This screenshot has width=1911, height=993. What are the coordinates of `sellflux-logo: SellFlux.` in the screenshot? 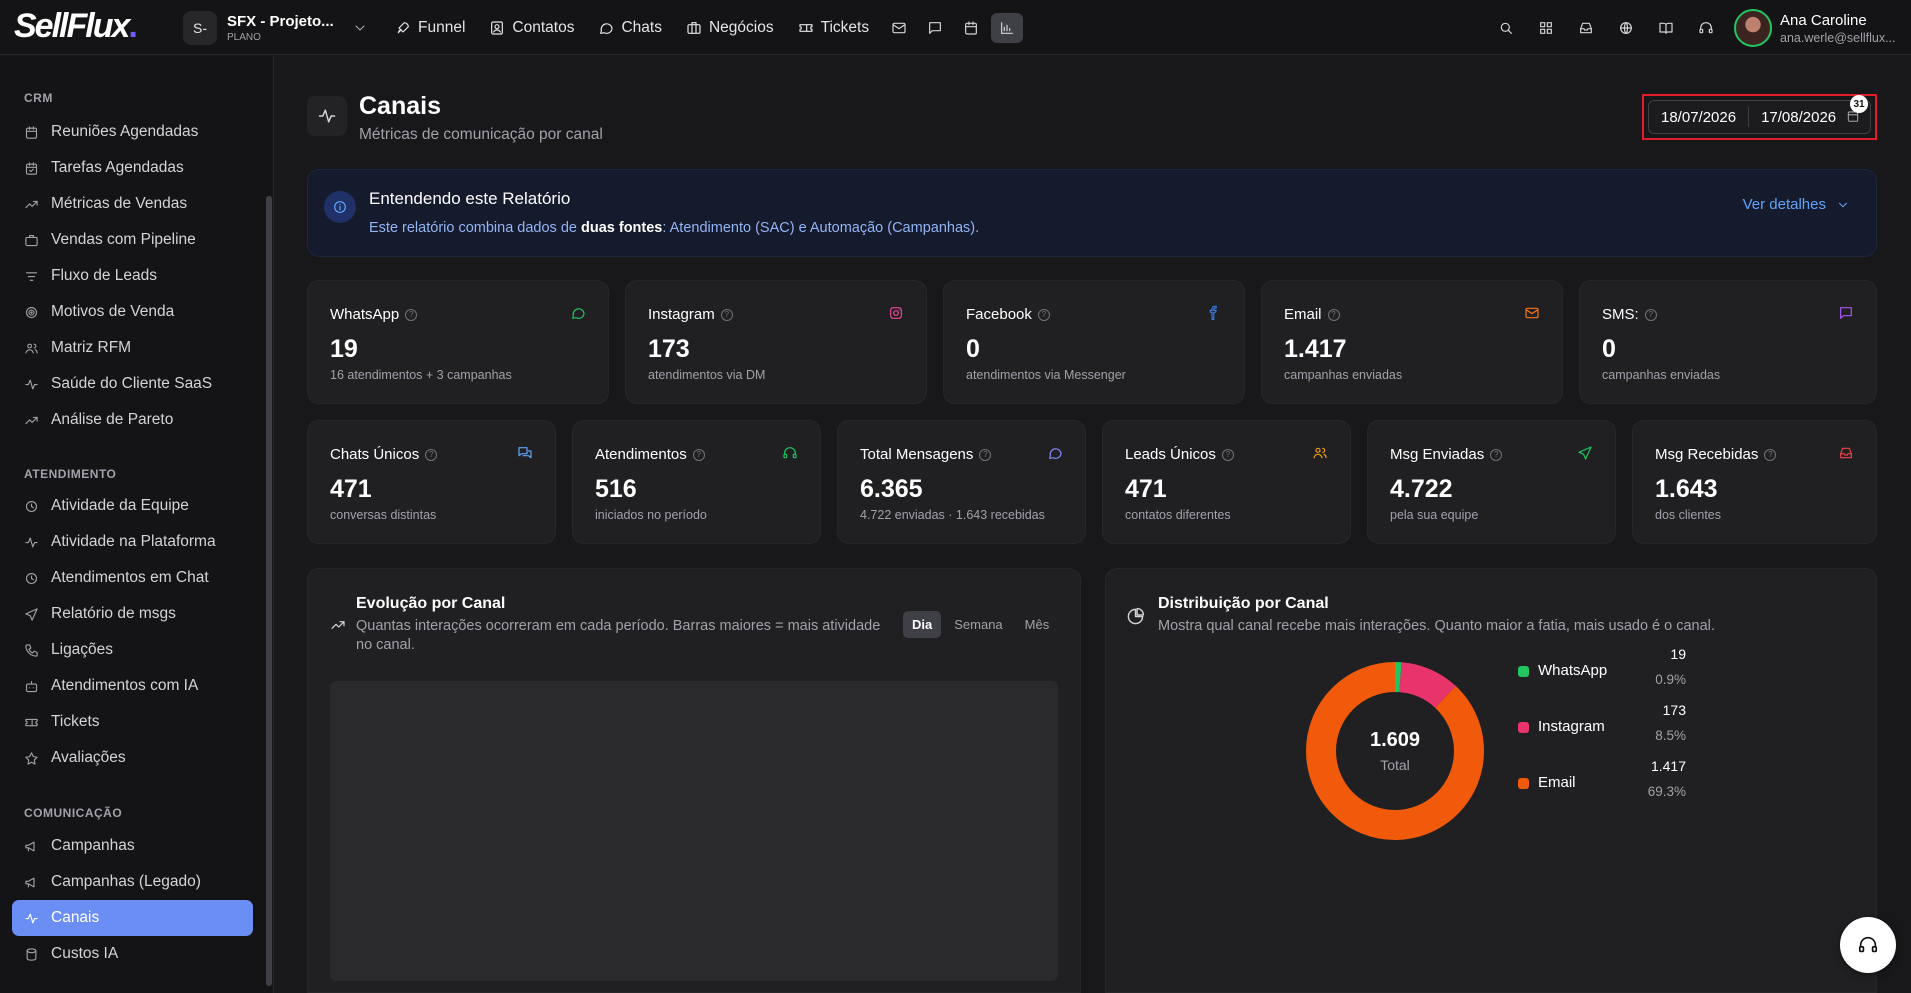 It's located at (76, 26).